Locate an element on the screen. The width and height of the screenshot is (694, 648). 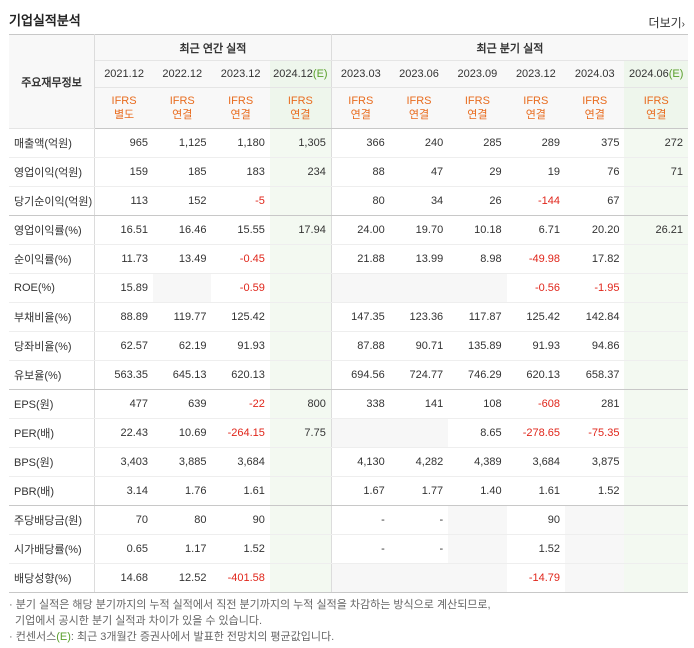
period-label: 2024.06 is located at coordinates (649, 74).